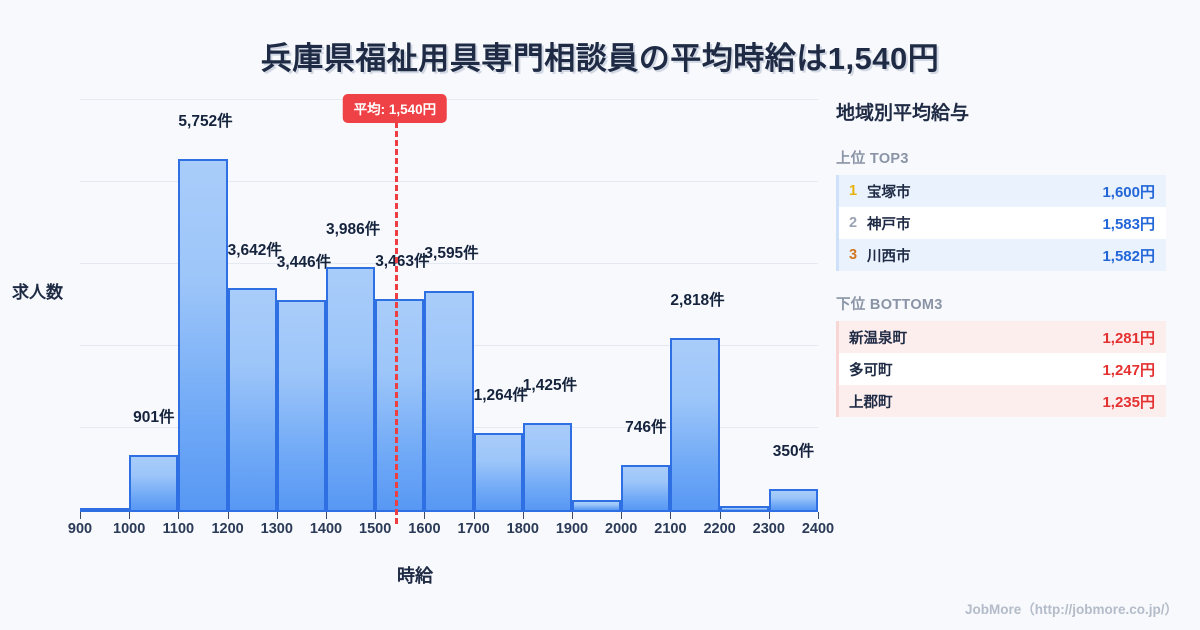 The width and height of the screenshot is (1200, 630). Describe the element at coordinates (889, 192) in the screenshot. I see `area-name: 宝塚市` at that location.